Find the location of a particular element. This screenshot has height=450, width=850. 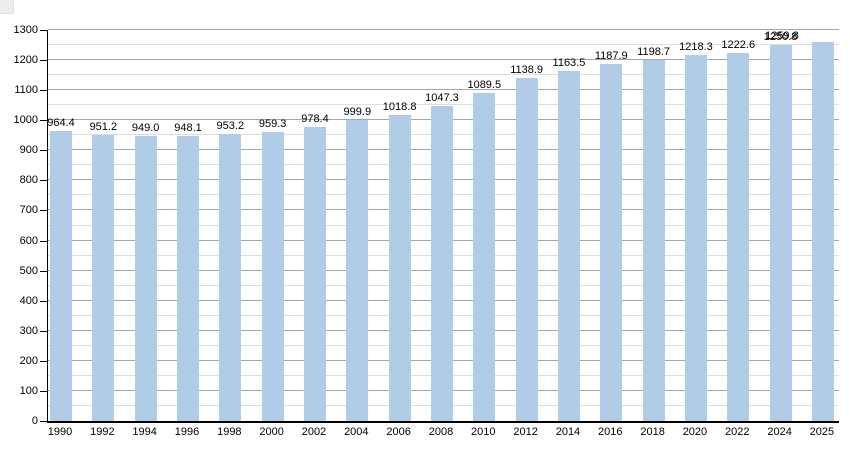

x-tick-cell: 1990 is located at coordinates (60, 434).